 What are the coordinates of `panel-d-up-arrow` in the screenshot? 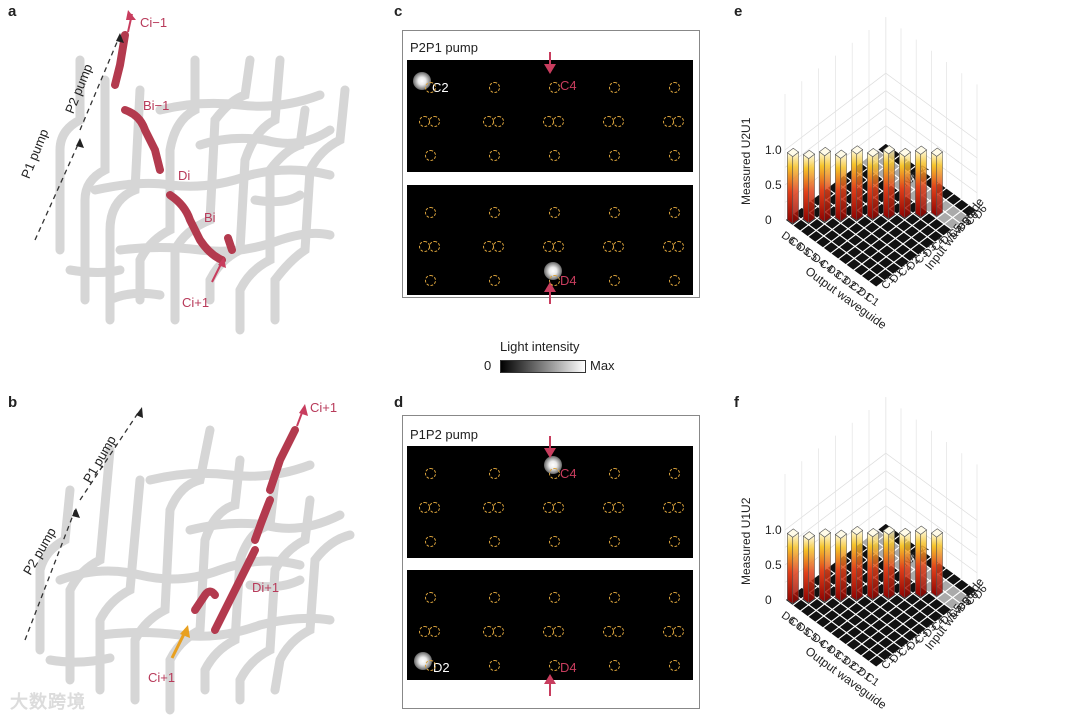 It's located at (550, 685).